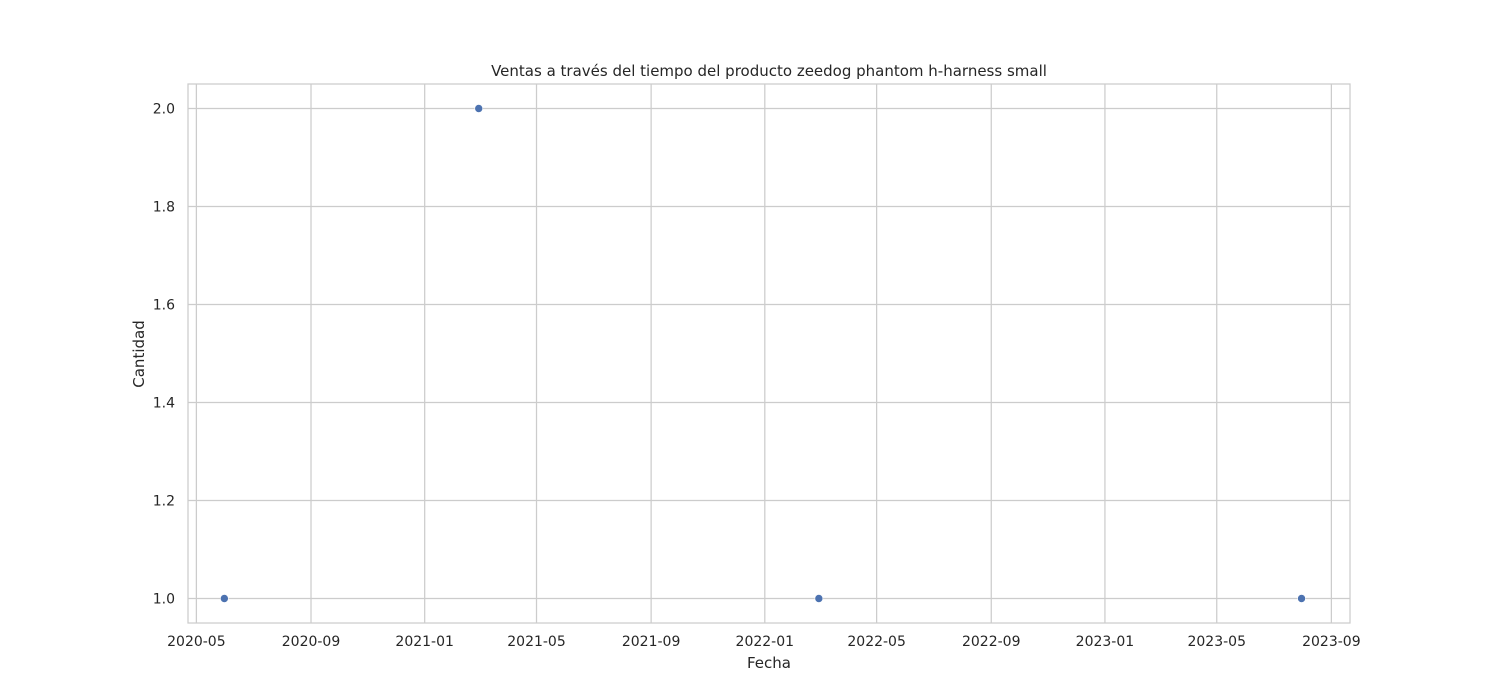 The width and height of the screenshot is (1500, 700). Describe the element at coordinates (991, 642) in the screenshot. I see `x-tick-label: 2022-09` at that location.